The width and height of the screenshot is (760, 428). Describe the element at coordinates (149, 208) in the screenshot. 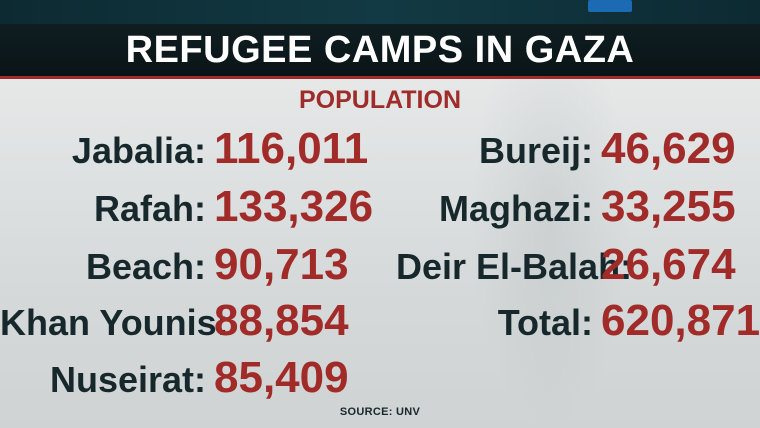

I see `camp-label: Rafah:` at that location.